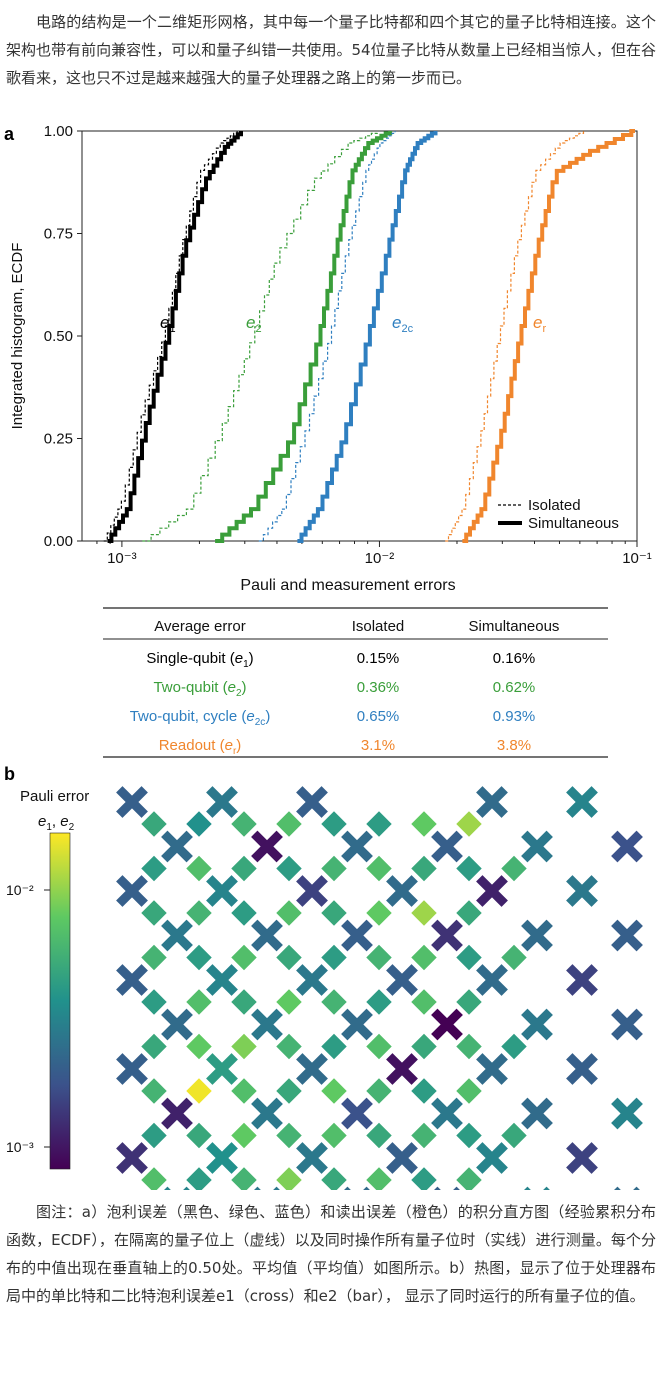  What do you see at coordinates (58, 541) in the screenshot?
I see `y-tick-label: 0.00` at bounding box center [58, 541].